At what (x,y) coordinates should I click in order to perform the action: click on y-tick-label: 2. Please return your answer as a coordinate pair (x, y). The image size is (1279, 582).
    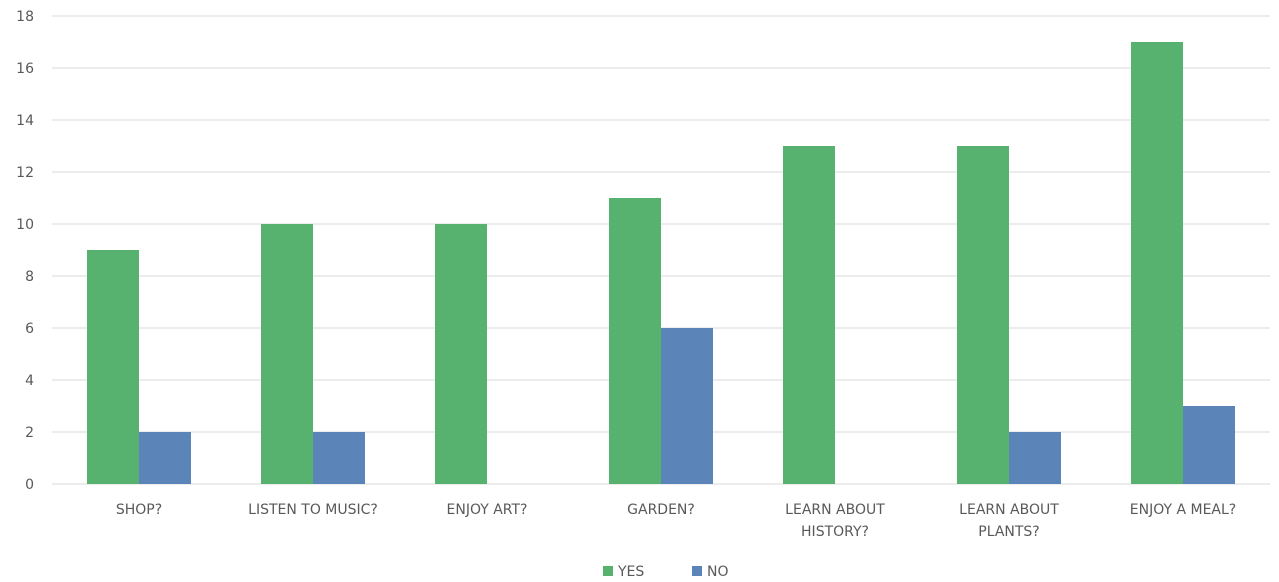
    Looking at the image, I should click on (29, 433).